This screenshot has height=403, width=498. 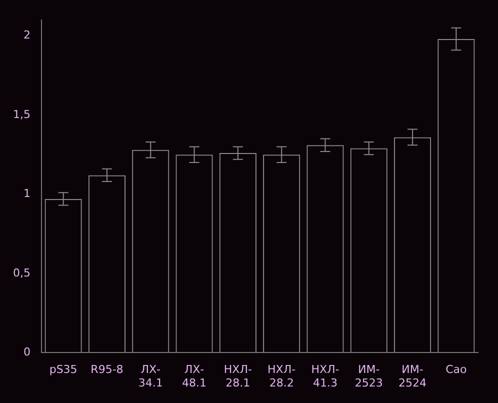 What do you see at coordinates (325, 376) in the screenshot?
I see `x-tick-label: НХЛ-41.3` at bounding box center [325, 376].